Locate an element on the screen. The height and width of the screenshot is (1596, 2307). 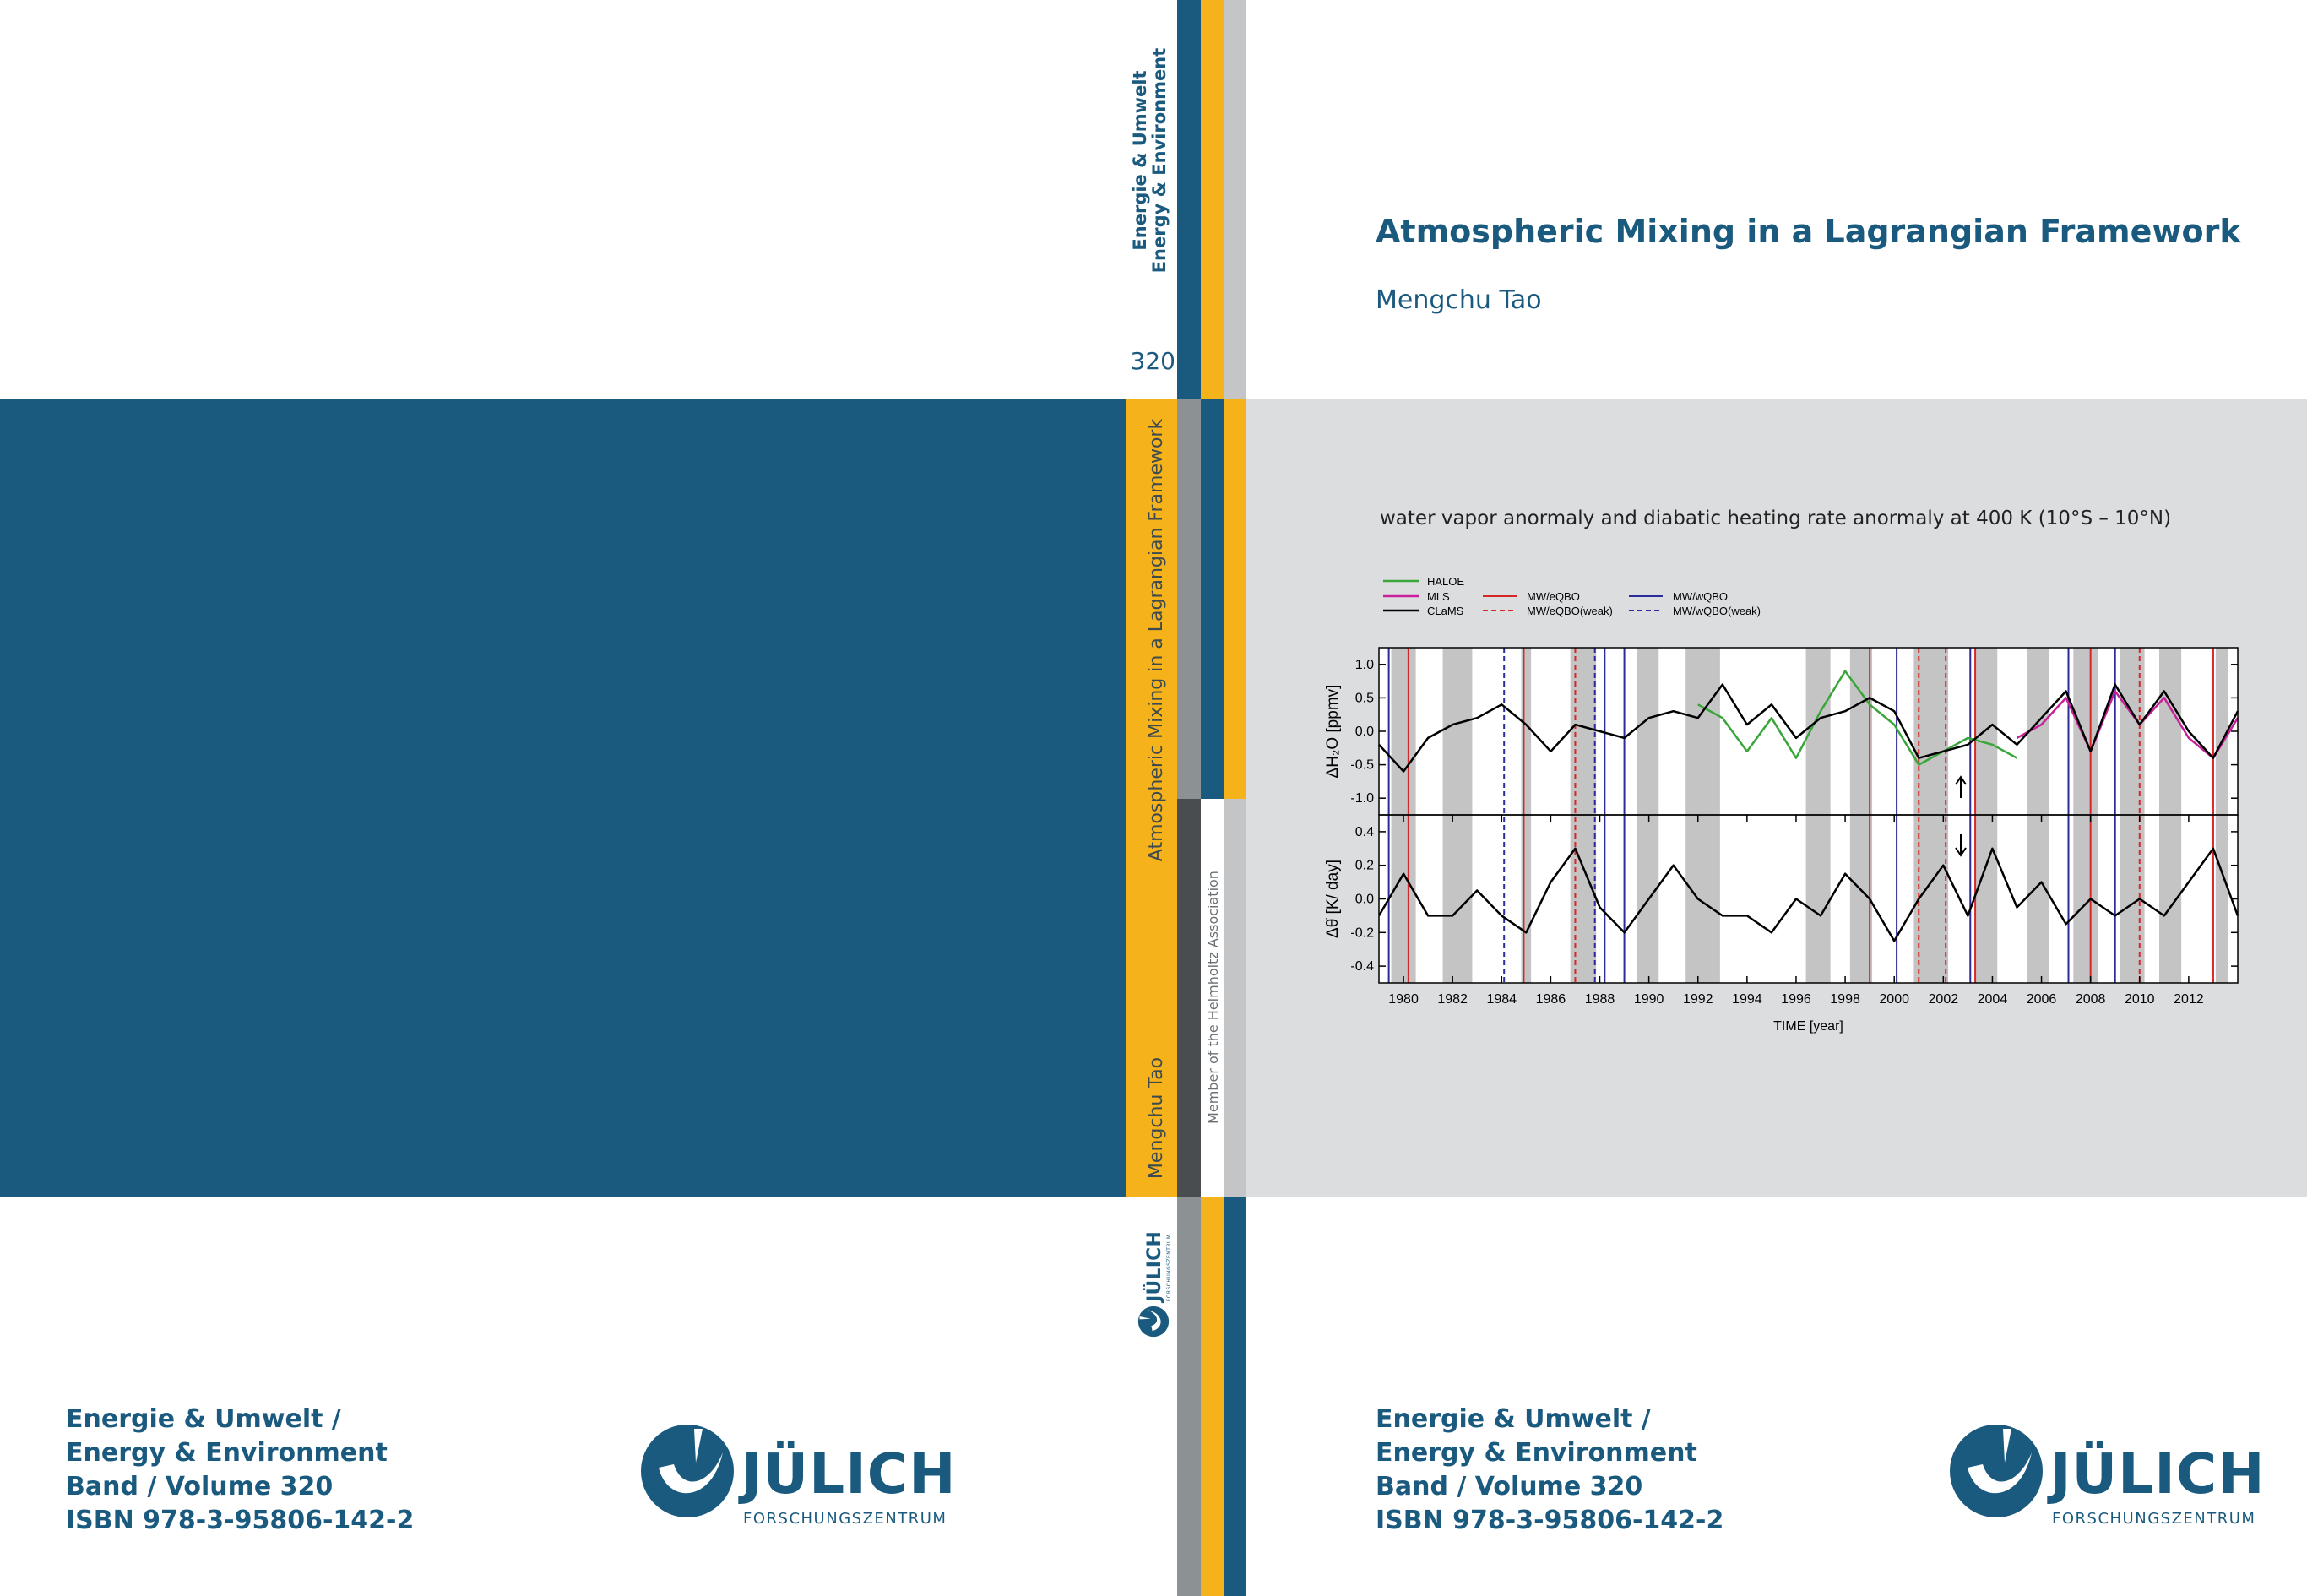
spine-author: Mengchu Tao is located at coordinates (1156, 1118).